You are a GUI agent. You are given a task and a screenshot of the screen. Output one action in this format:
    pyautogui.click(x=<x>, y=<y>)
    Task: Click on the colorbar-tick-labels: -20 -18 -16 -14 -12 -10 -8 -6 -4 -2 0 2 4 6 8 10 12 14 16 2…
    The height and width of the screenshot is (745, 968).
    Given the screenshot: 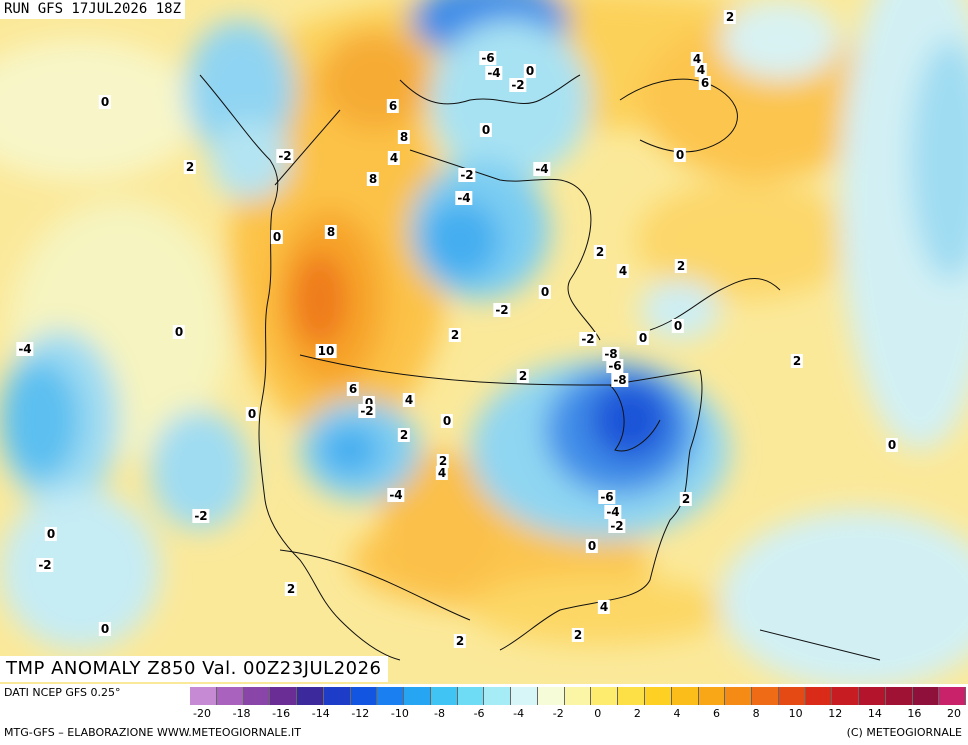 What is the action you would take?
    pyautogui.click(x=578, y=714)
    